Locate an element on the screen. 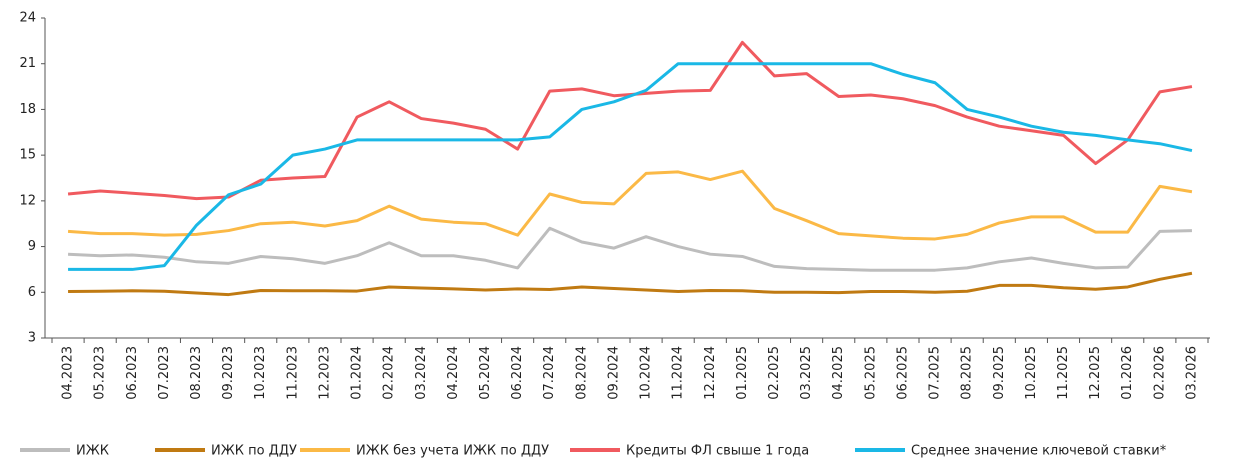 The image size is (1251, 462). x-tick-label: 04.2024 is located at coordinates (453, 373).